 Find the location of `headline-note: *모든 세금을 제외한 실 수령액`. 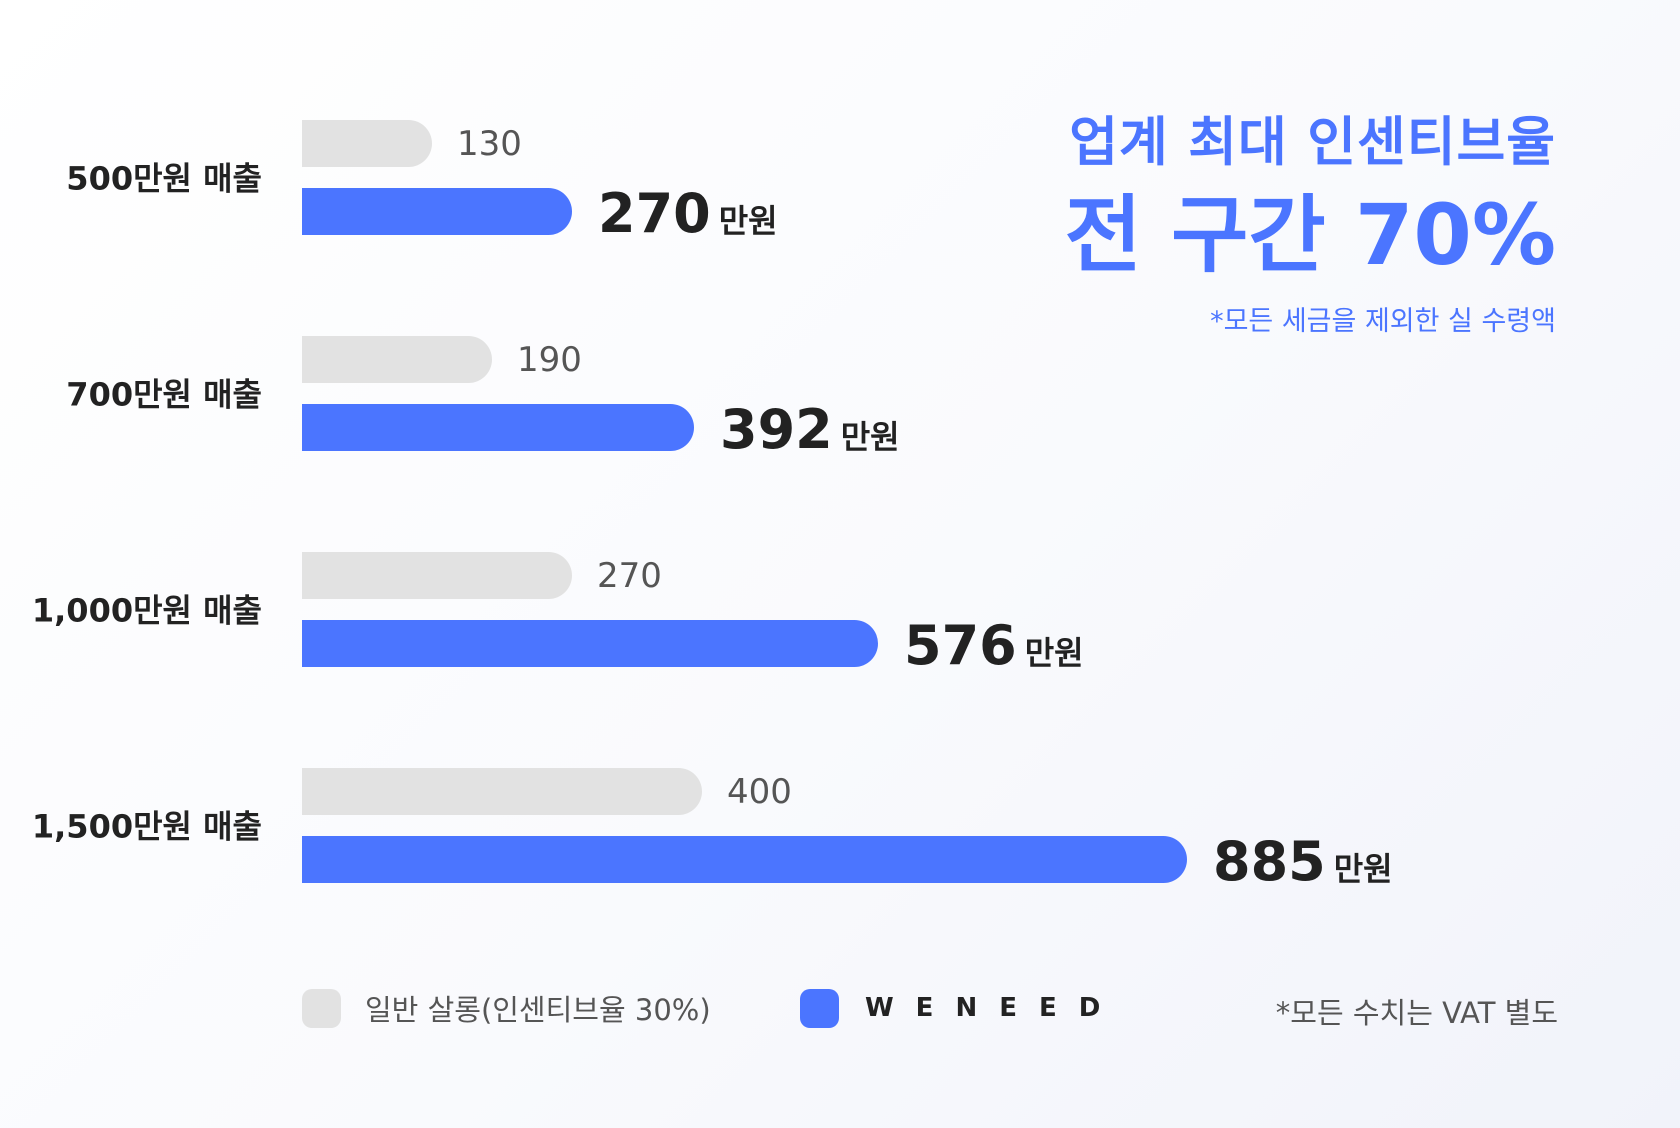

headline-note: *모든 세금을 제외한 실 수령액 is located at coordinates (1383, 321).